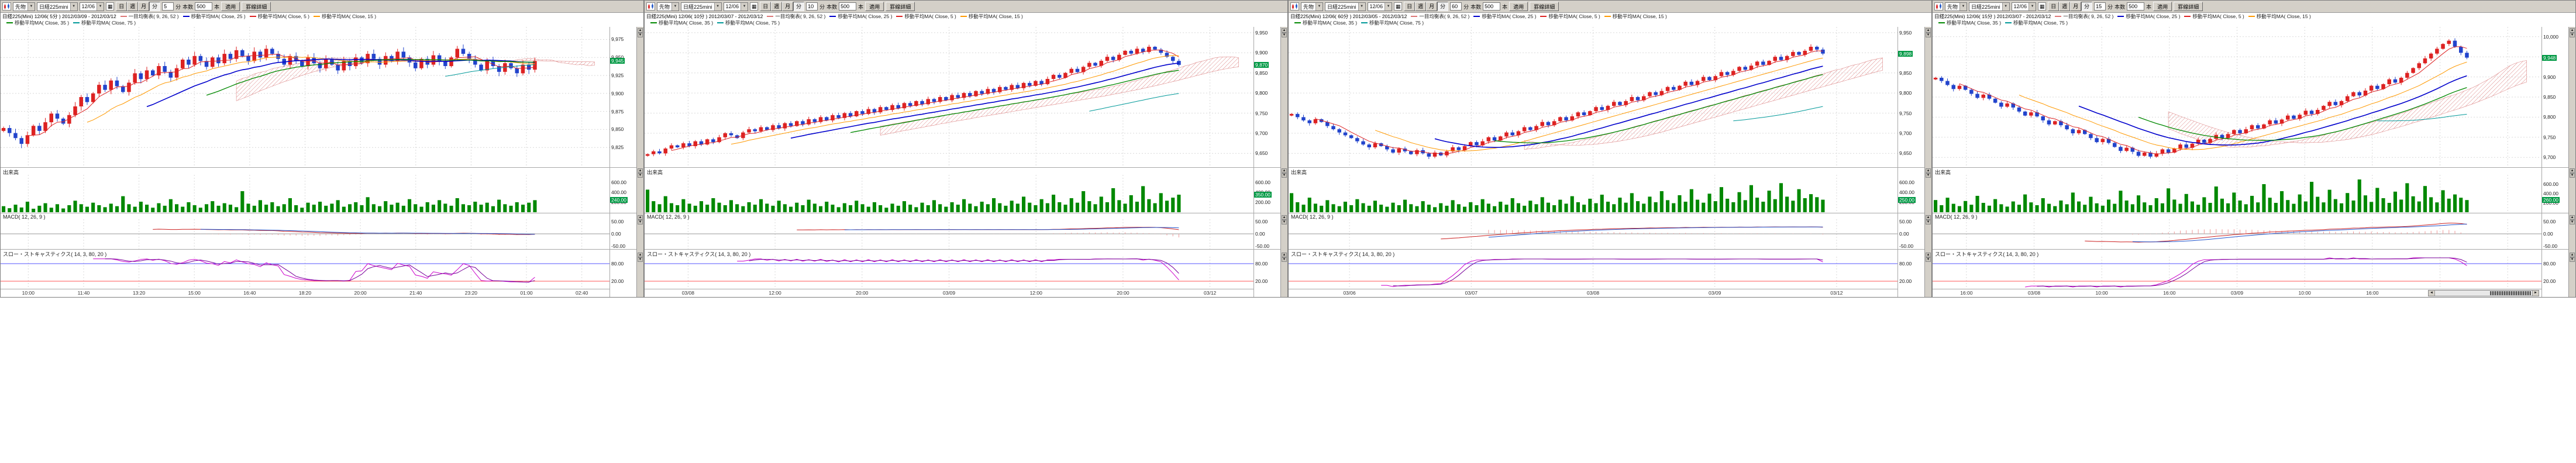  I want to click on scrollbar-thumb, so click(2510, 293).